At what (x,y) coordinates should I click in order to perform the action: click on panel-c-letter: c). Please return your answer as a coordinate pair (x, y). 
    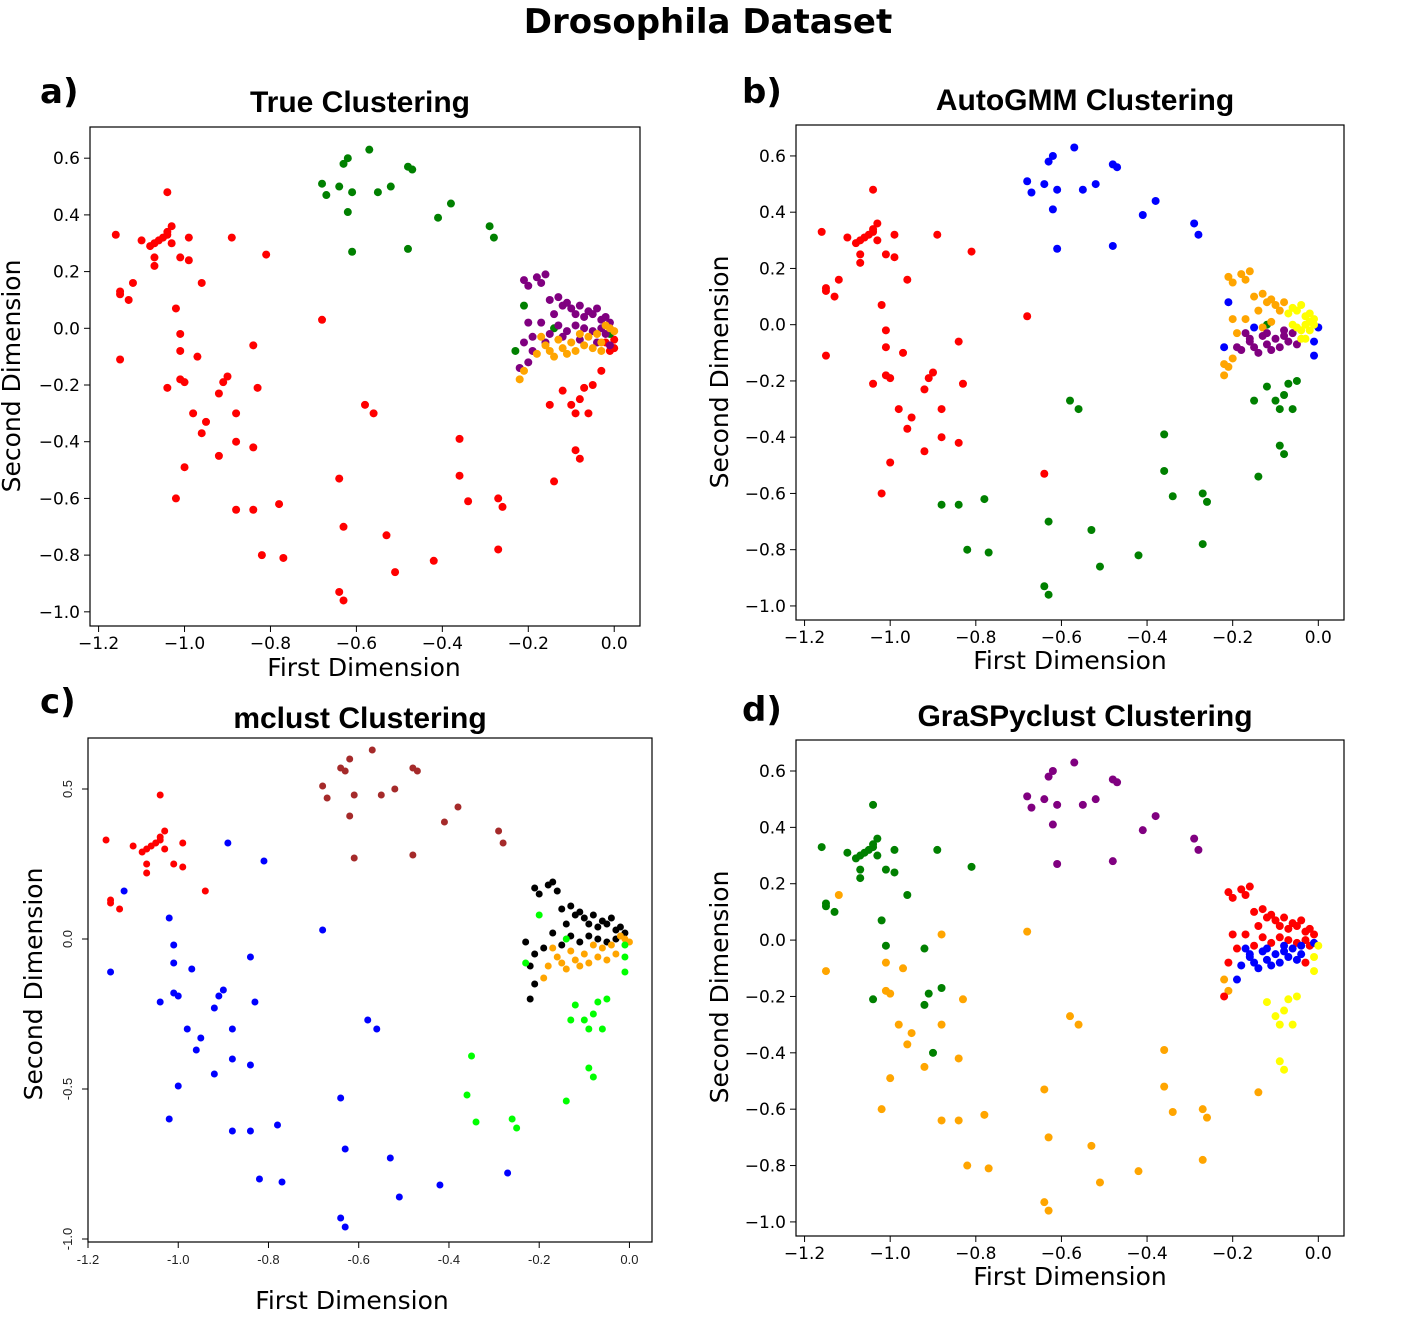
    Looking at the image, I should click on (58, 702).